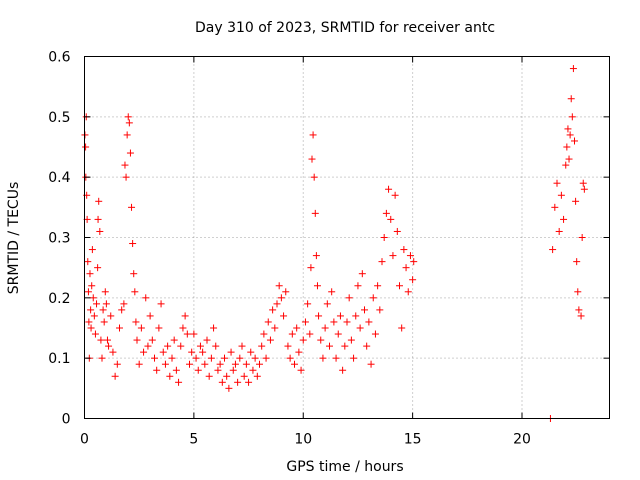  Describe the element at coordinates (303, 440) in the screenshot. I see `x-tick-label: 10` at that location.